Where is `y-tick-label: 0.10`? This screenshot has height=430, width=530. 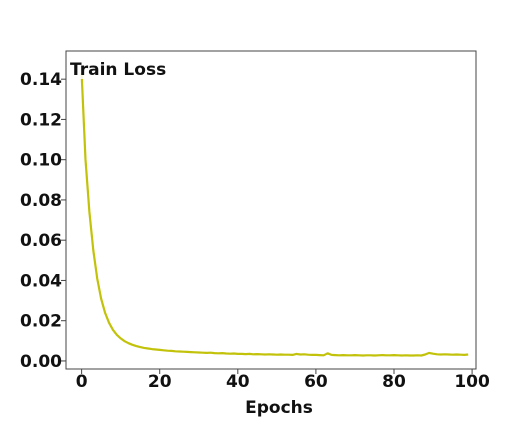
y-tick-label: 0.10 is located at coordinates (41, 161).